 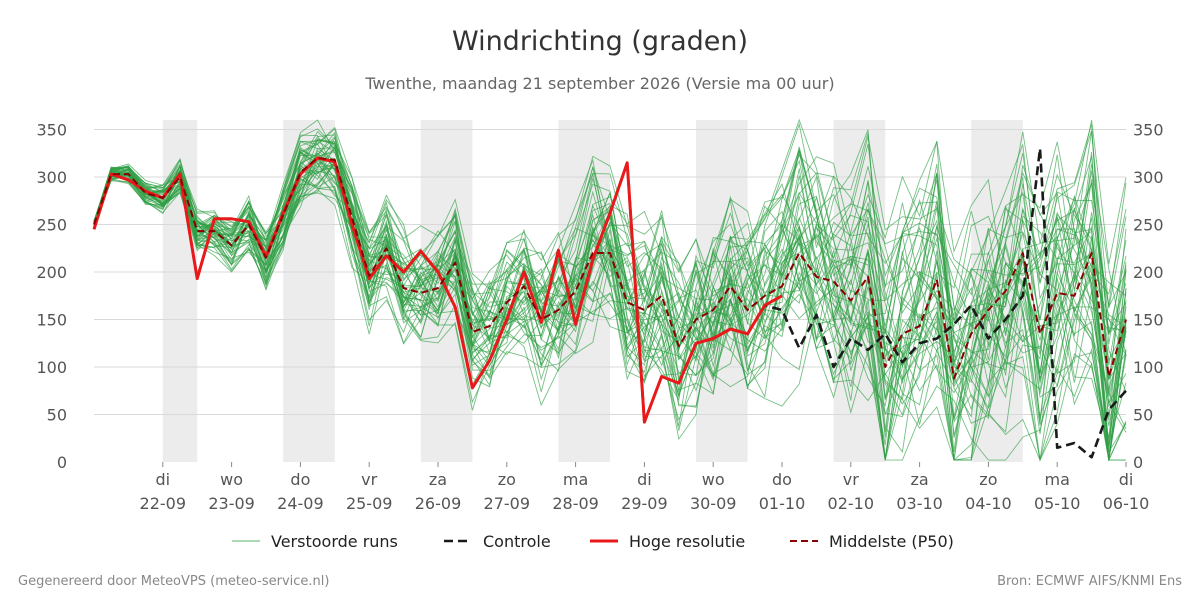 What do you see at coordinates (600, 41) in the screenshot?
I see `chart-title: Windrichting (graden)` at bounding box center [600, 41].